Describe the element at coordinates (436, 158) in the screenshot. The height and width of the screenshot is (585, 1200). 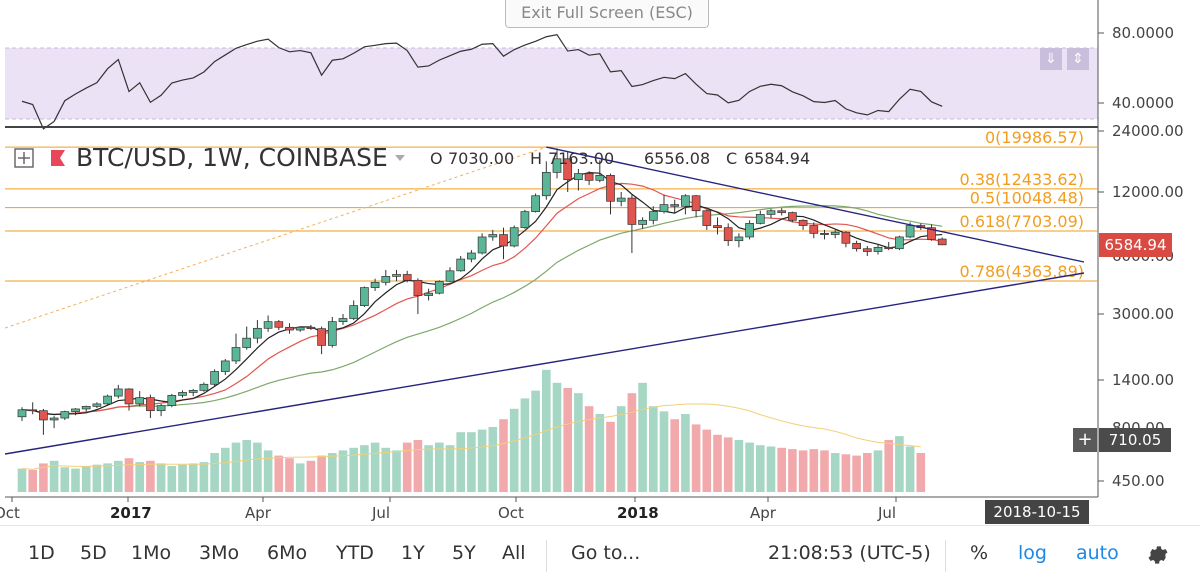
I see `ohlc-open-label: O` at that location.